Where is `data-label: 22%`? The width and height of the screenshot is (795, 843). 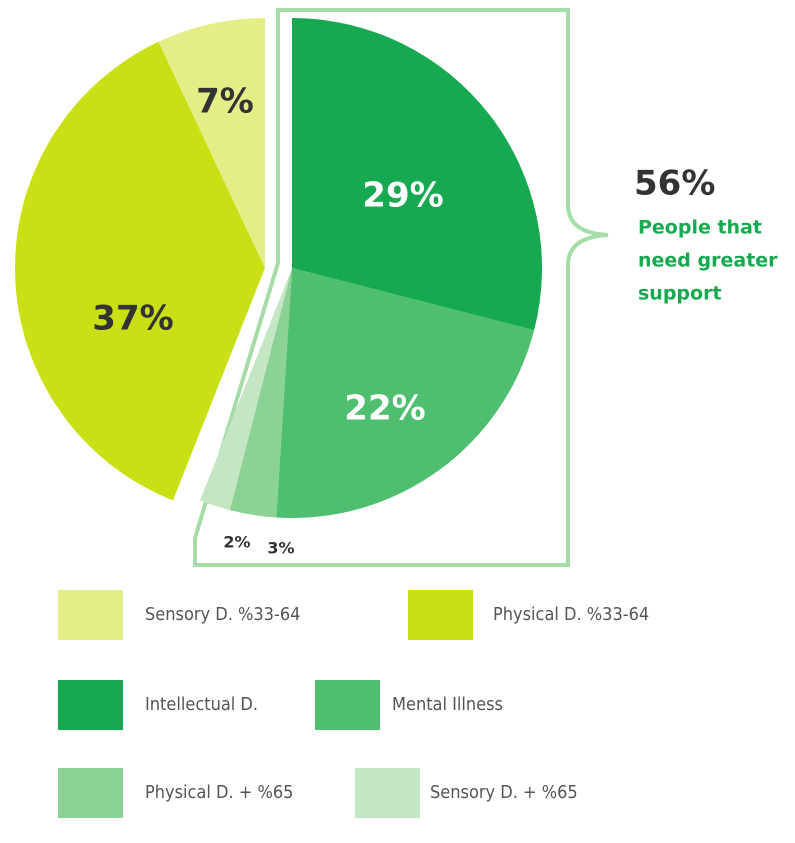 data-label: 22% is located at coordinates (384, 409).